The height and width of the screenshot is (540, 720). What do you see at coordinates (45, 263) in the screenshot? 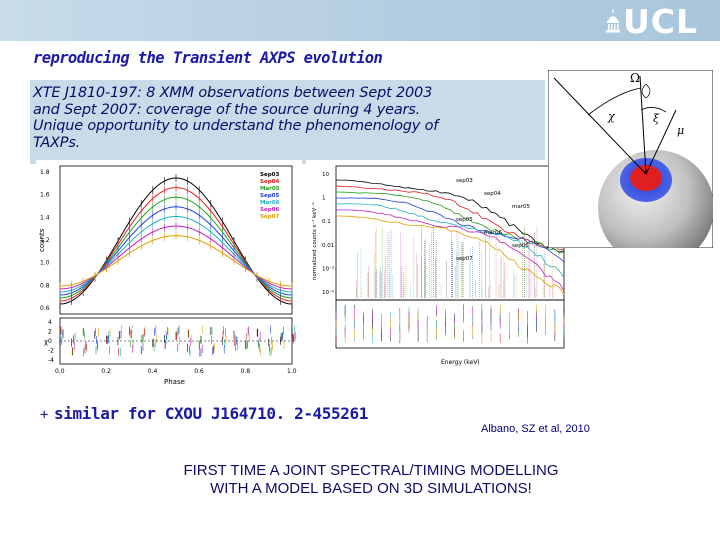
I see `pulse-ytick-label: 1.0` at bounding box center [45, 263].